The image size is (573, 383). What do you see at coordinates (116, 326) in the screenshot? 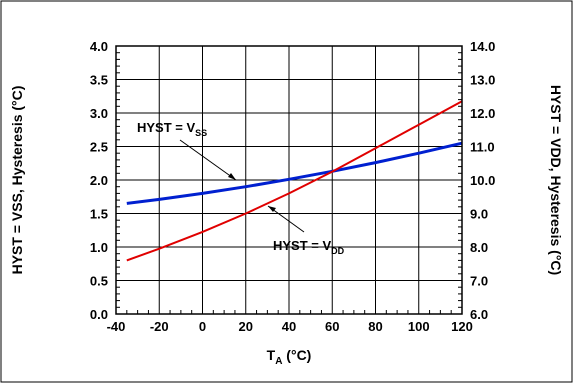
I see `x-tick-label: -40` at bounding box center [116, 326].